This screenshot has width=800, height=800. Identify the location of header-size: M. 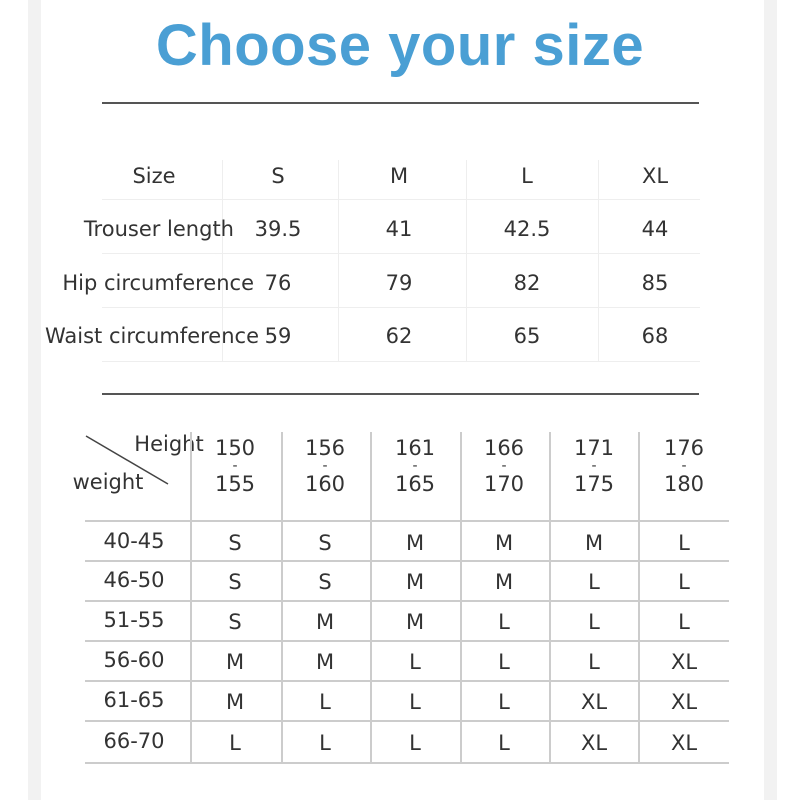
(399, 176).